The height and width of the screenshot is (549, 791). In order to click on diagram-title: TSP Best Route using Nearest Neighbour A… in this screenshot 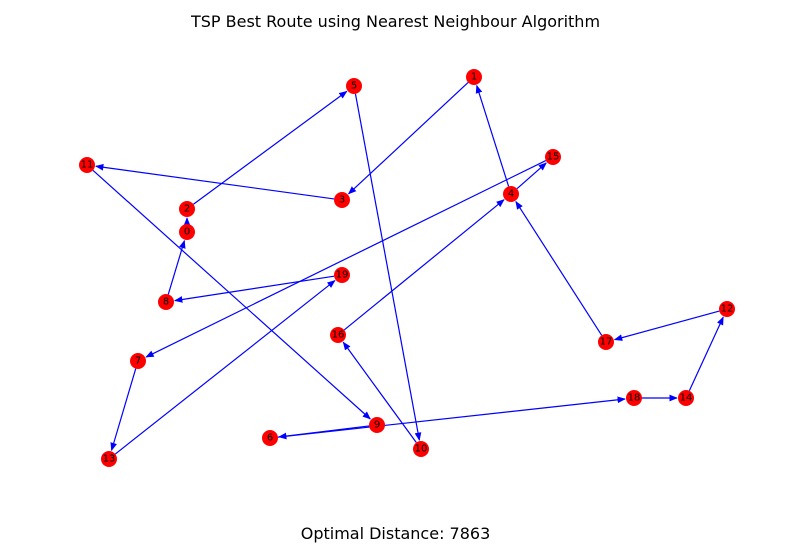, I will do `click(395, 21)`.